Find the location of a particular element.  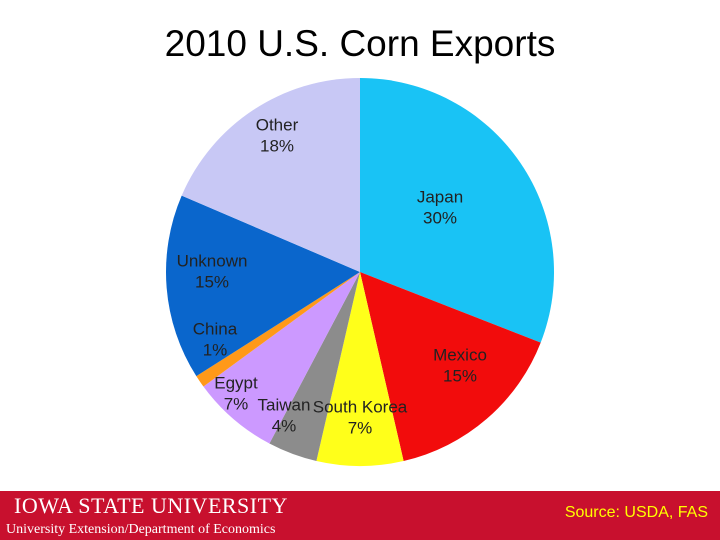

slice-value-label: 1% is located at coordinates (215, 349).